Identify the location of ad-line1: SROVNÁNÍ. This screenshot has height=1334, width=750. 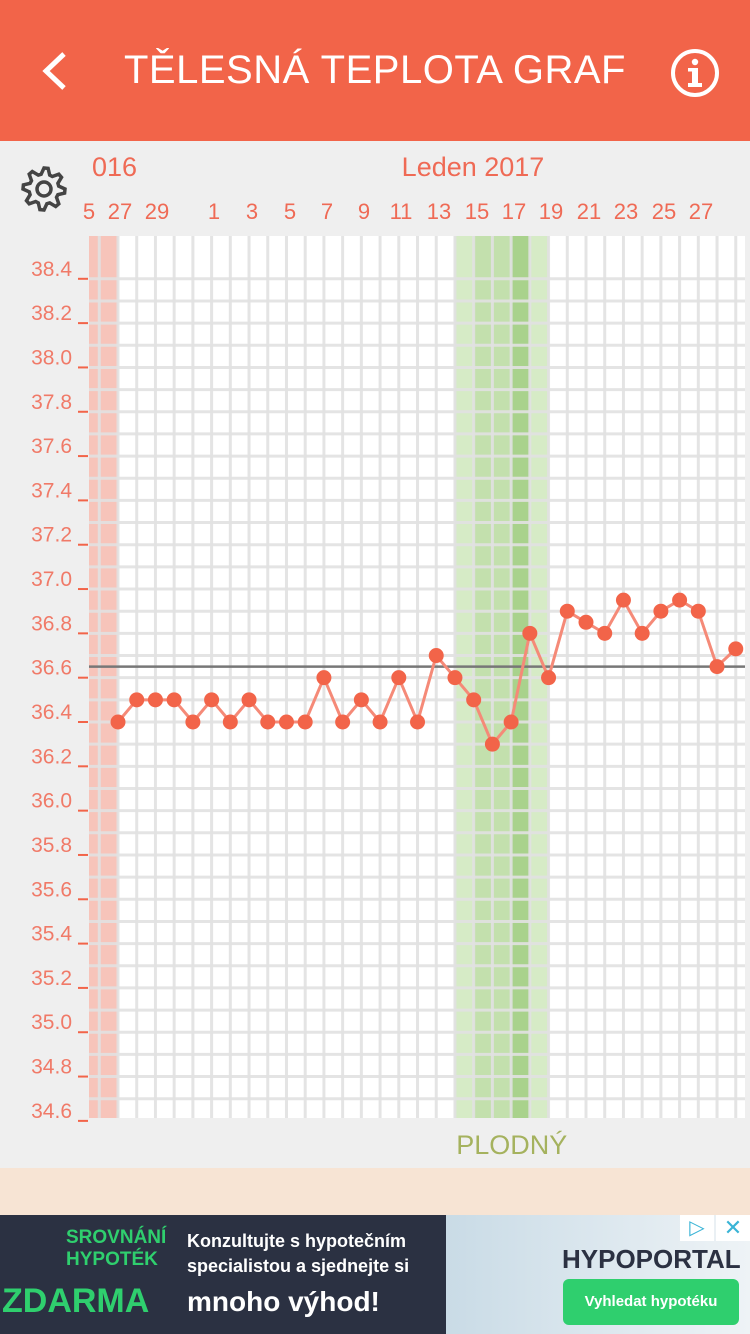
(116, 1237).